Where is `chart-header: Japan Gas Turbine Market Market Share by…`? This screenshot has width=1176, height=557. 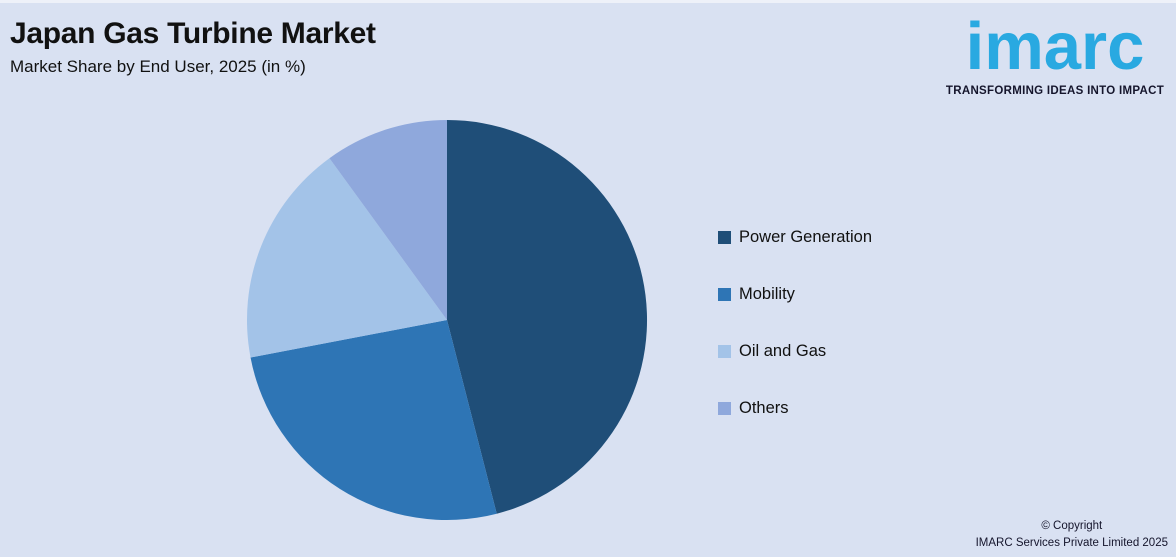
chart-header: Japan Gas Turbine Market Market Share by… is located at coordinates (193, 47).